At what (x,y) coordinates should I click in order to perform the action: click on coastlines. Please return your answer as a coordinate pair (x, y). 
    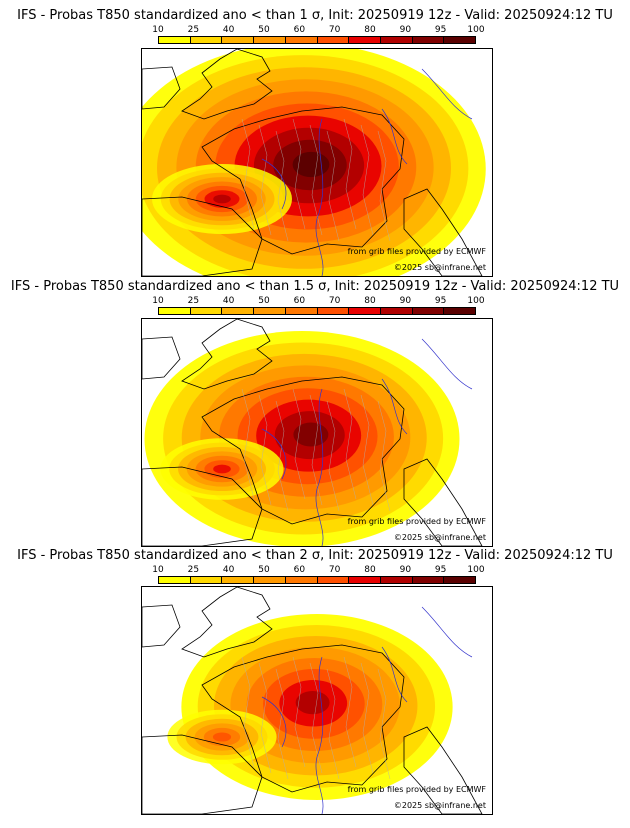
    Looking at the image, I should click on (312, 700).